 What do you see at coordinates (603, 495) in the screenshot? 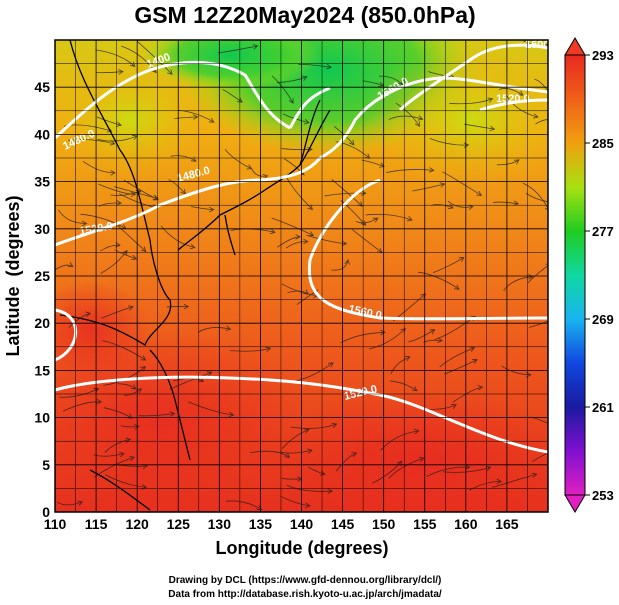
I see `colorbar-tick-label: 253` at bounding box center [603, 495].